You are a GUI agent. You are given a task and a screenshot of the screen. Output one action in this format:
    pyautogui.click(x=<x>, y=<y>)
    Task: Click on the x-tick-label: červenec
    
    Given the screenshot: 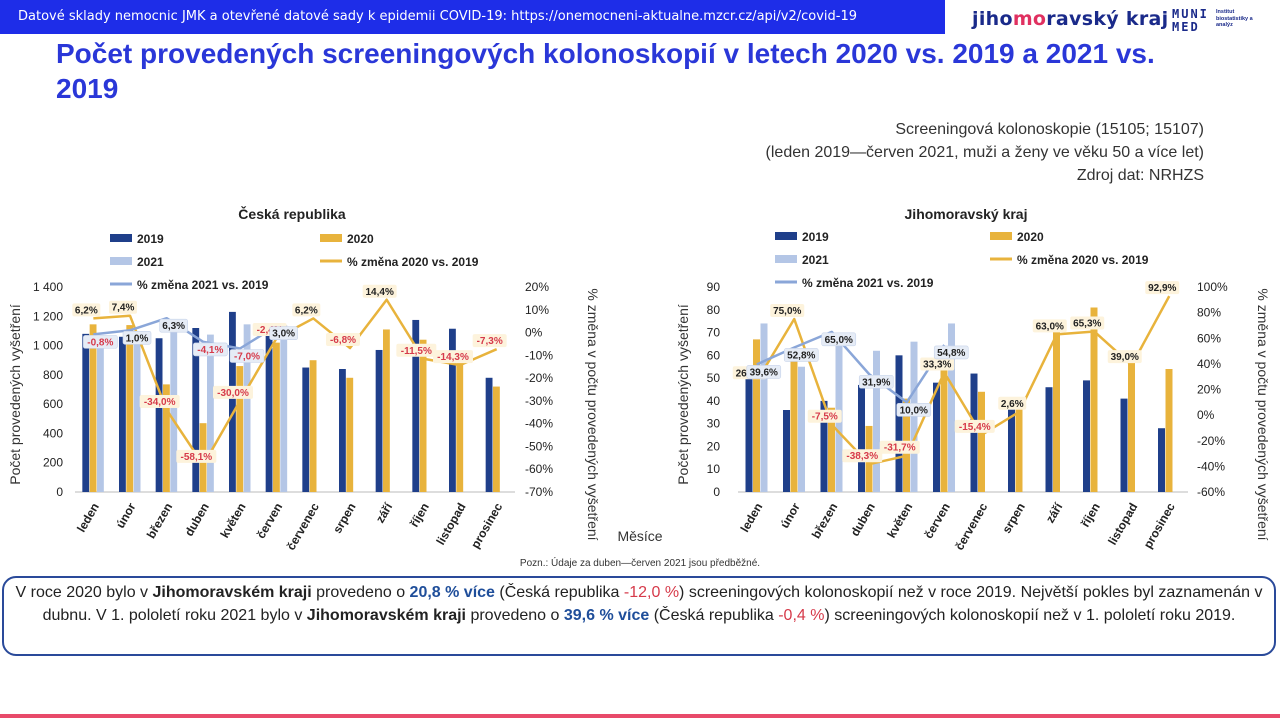 What is the action you would take?
    pyautogui.click(x=303, y=526)
    